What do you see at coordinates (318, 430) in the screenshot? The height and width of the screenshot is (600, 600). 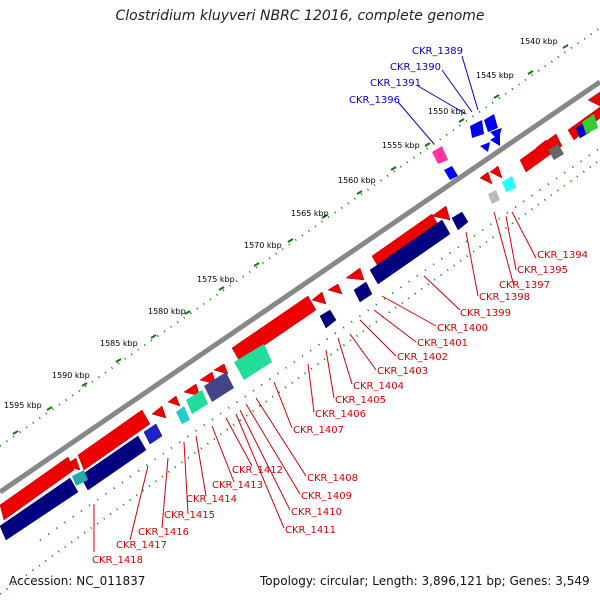 I see `gene-label: CKR_1407` at bounding box center [318, 430].